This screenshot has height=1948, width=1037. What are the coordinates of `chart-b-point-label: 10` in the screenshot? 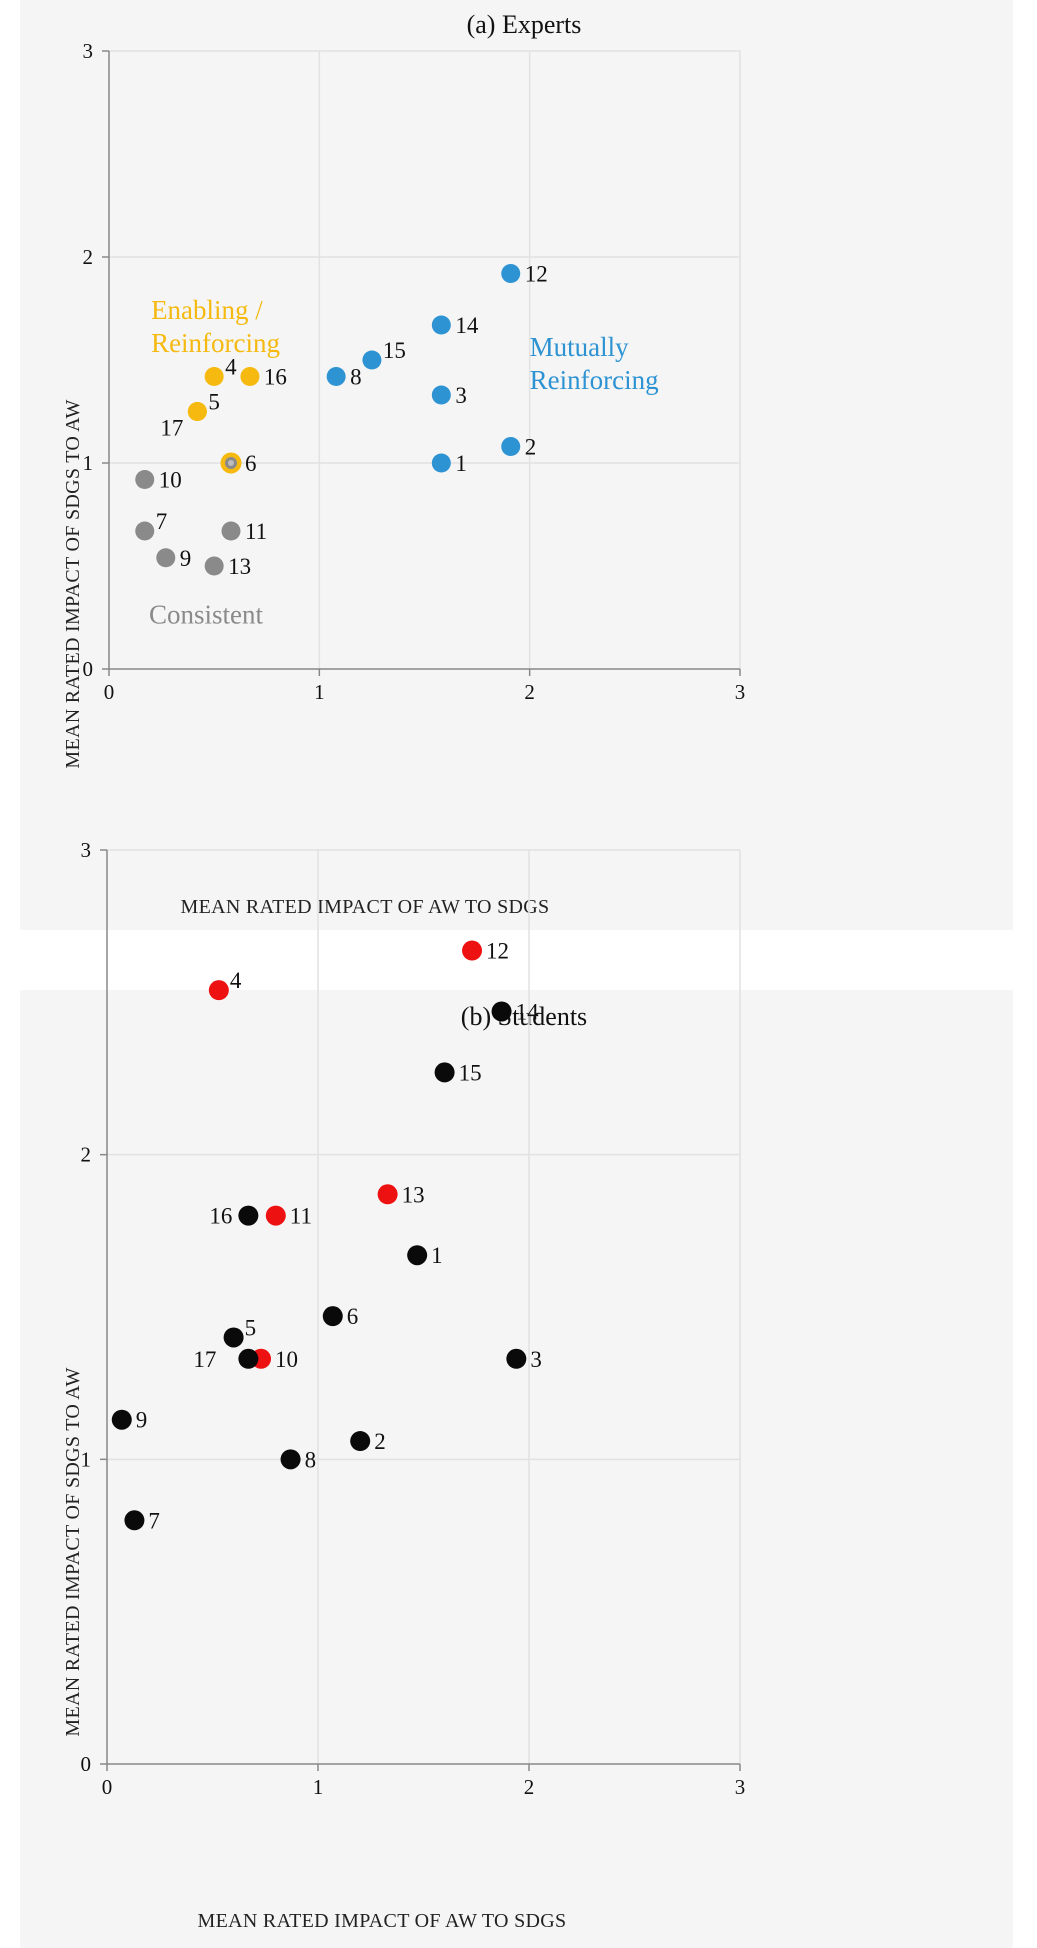 It's located at (286, 1359).